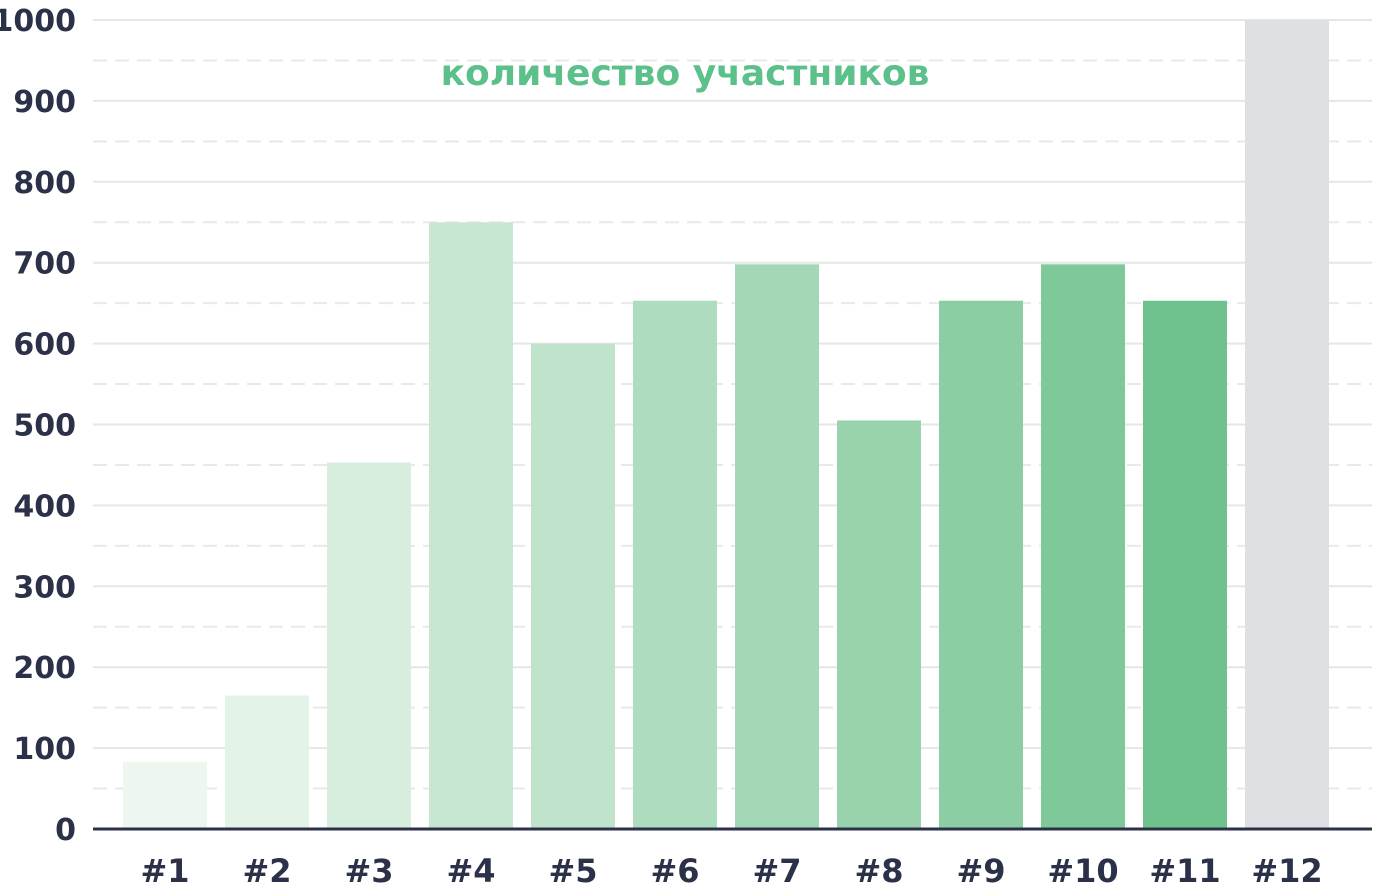 The height and width of the screenshot is (885, 1377). Describe the element at coordinates (44, 183) in the screenshot. I see `y-tick-label-800: 800` at that location.